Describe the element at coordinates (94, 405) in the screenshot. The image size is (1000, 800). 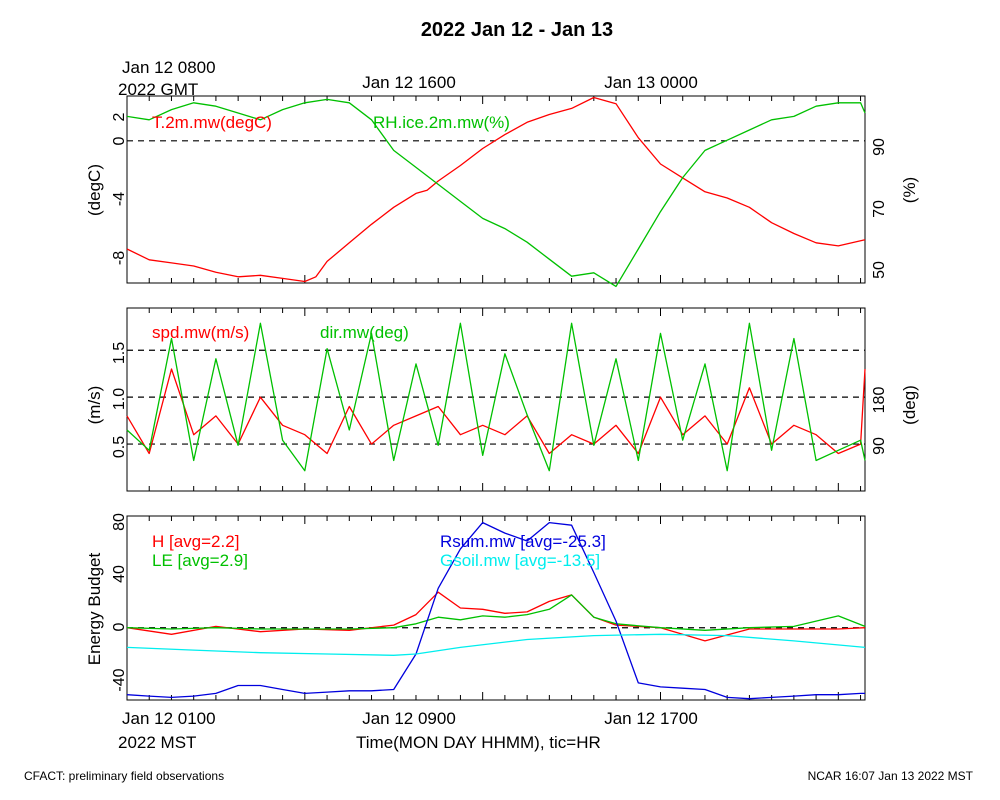
I see `y-axis-label-left: (m/s)` at that location.